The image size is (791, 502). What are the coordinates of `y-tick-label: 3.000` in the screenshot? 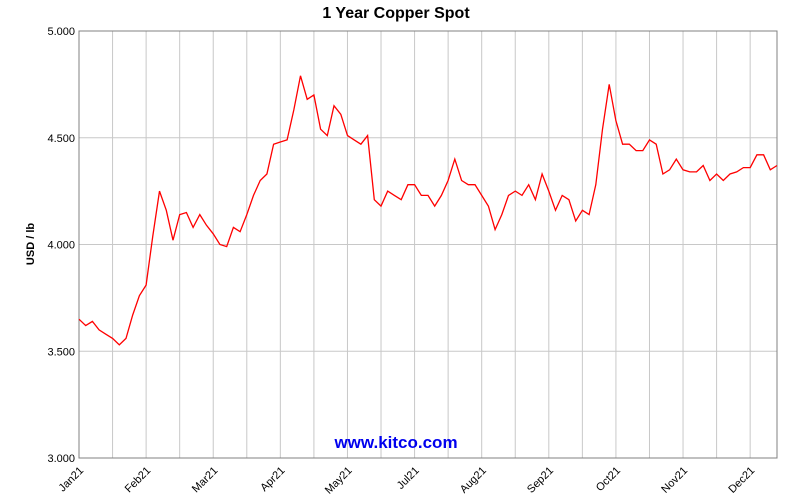 It's located at (61, 459).